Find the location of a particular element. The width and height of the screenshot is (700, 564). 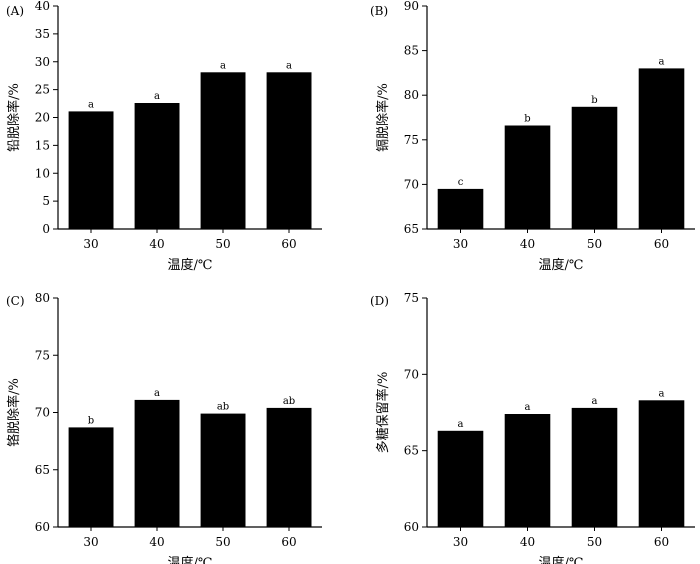

y-tick-label: 10 is located at coordinates (42, 173).